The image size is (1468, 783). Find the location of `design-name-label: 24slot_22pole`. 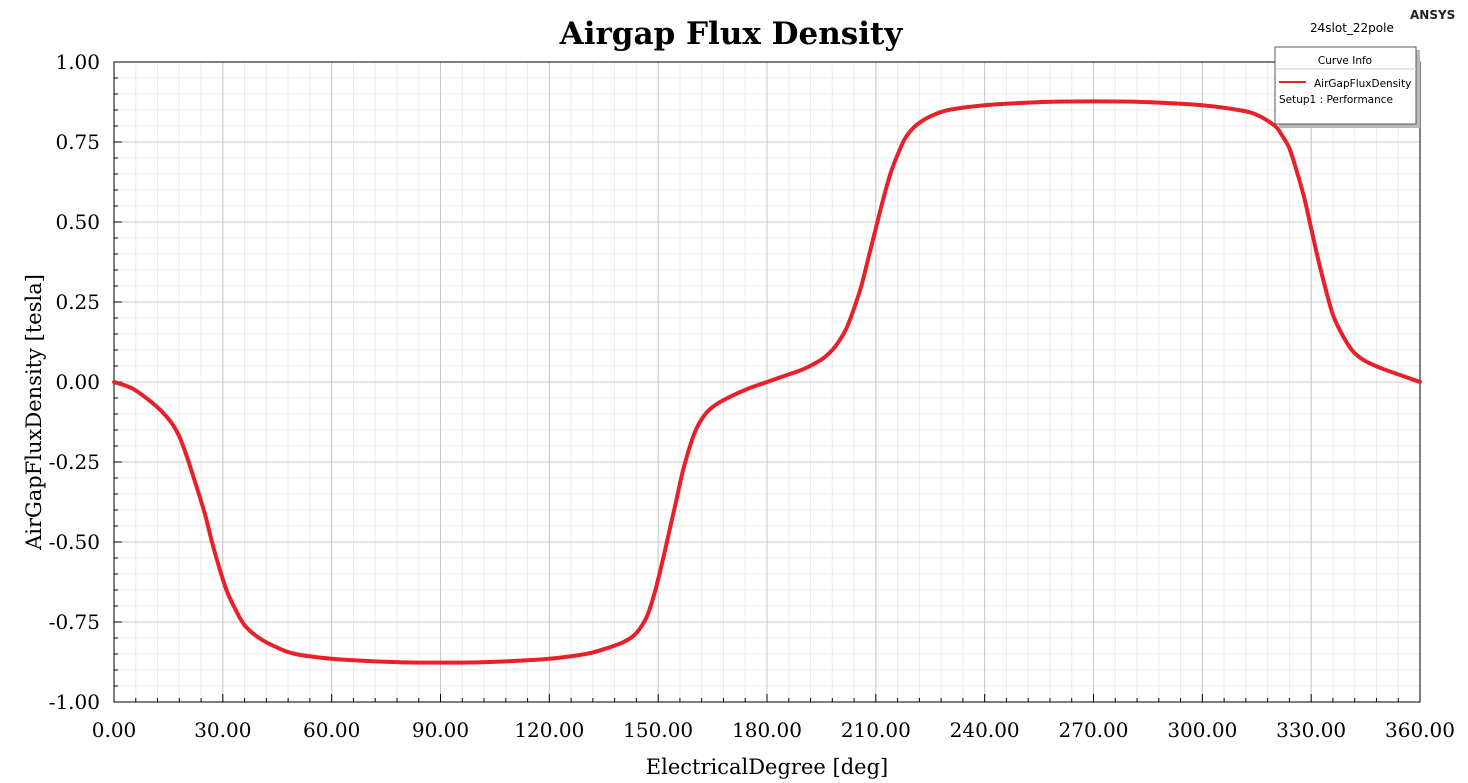

design-name-label: 24slot_22pole is located at coordinates (1352, 28).